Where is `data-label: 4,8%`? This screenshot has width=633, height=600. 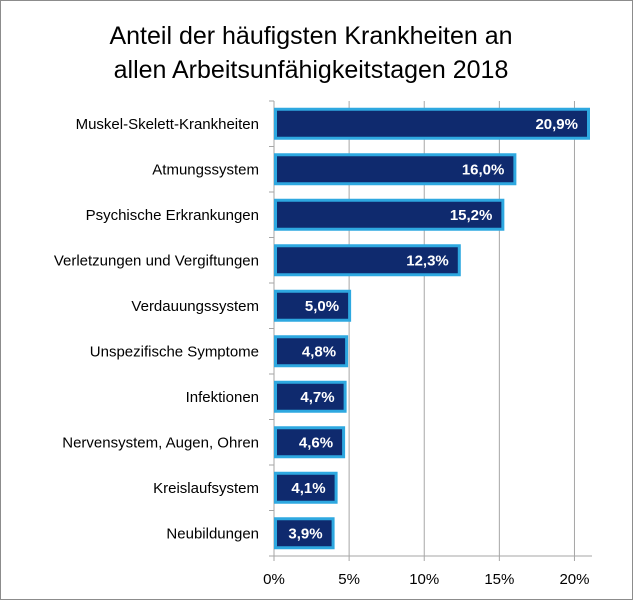 data-label: 4,8% is located at coordinates (319, 351).